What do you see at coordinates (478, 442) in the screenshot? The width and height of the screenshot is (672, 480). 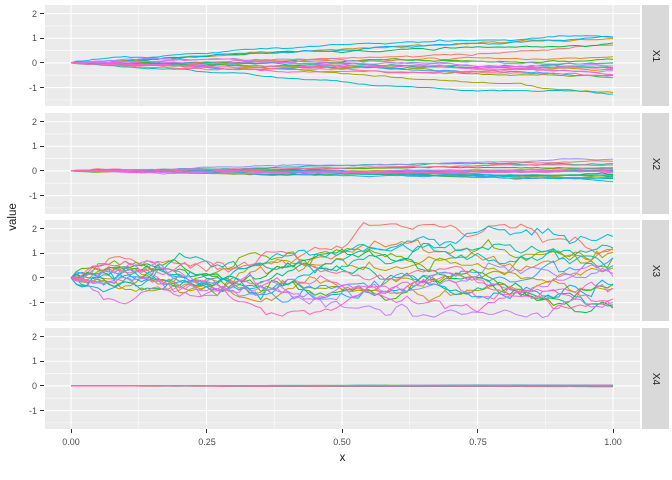 I see `x-tick-label: 0.75` at bounding box center [478, 442].